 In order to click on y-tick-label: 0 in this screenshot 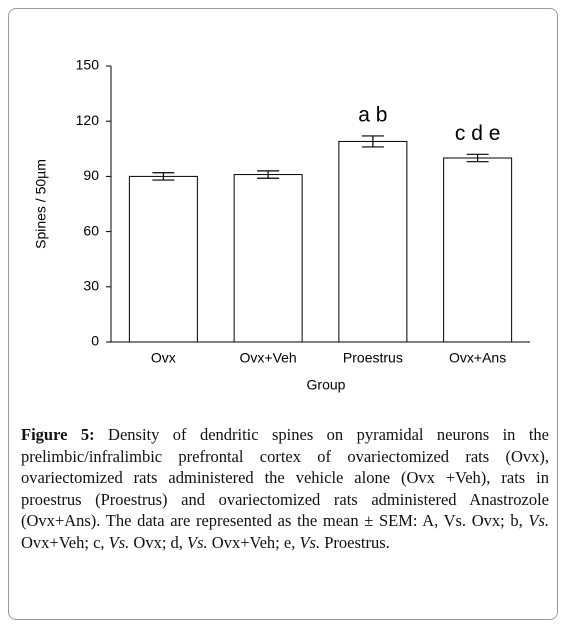, I will do `click(95, 341)`.